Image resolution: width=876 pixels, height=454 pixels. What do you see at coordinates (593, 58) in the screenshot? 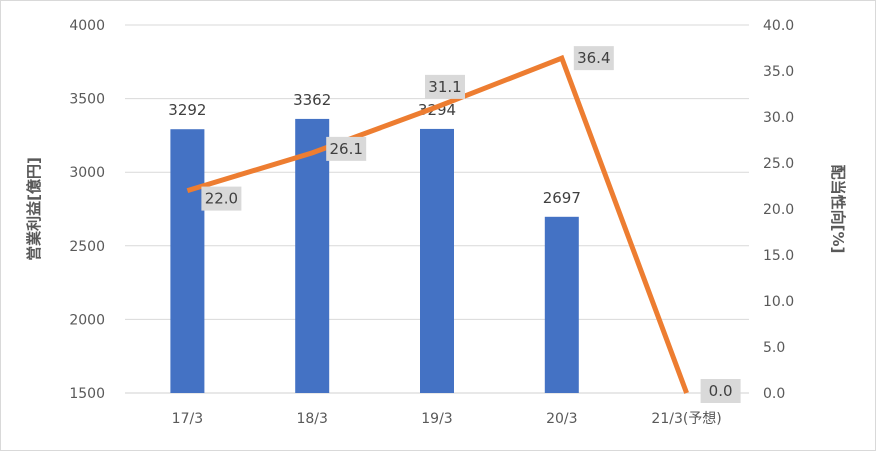
I see `line-value-label: 36.4` at bounding box center [593, 58].